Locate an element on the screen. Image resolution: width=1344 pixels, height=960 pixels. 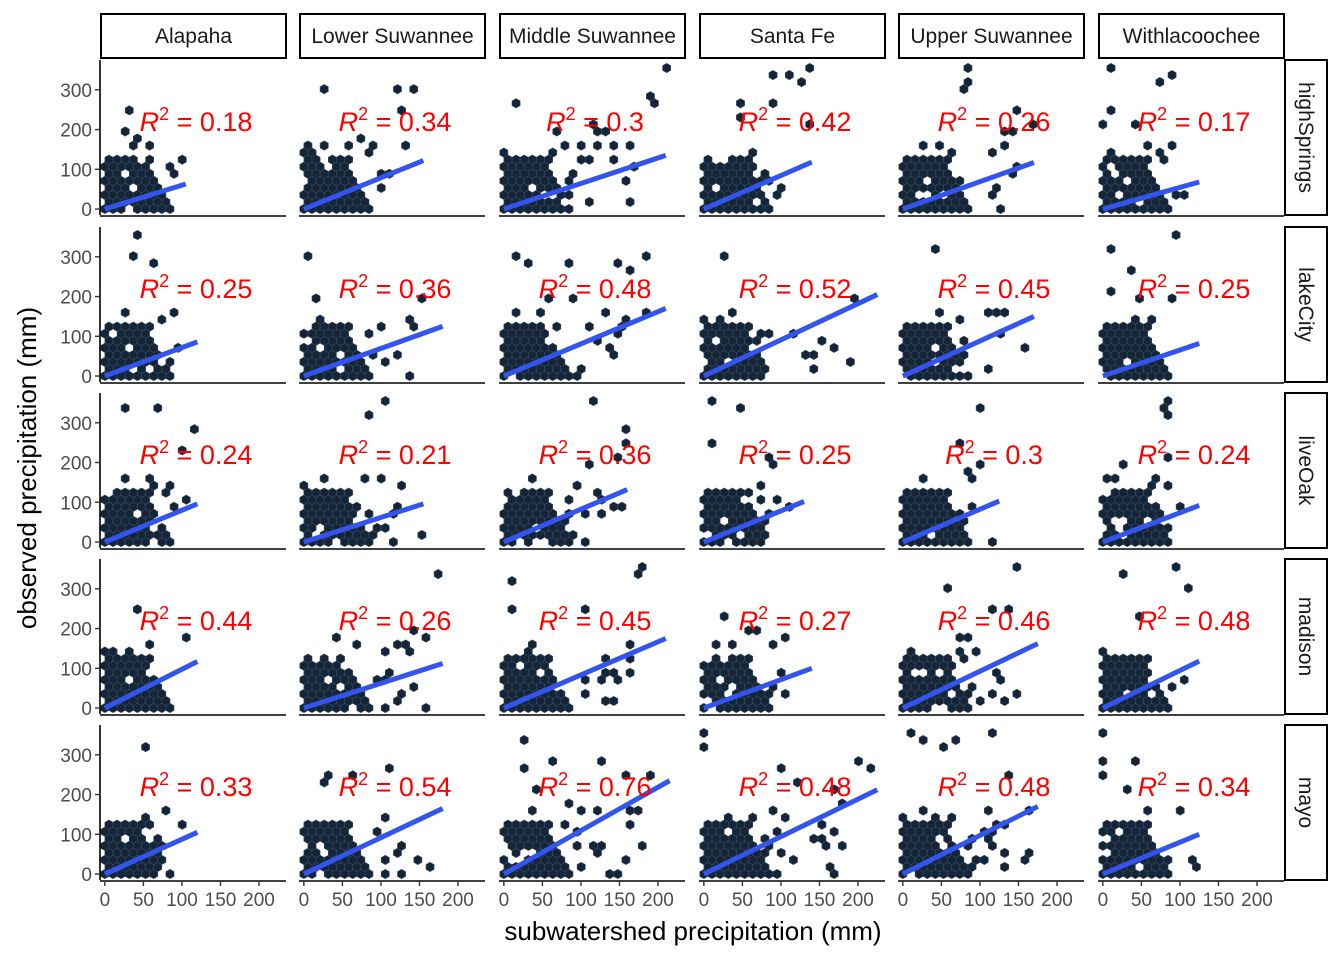
r2-value: 0.26 is located at coordinates (1024, 122).